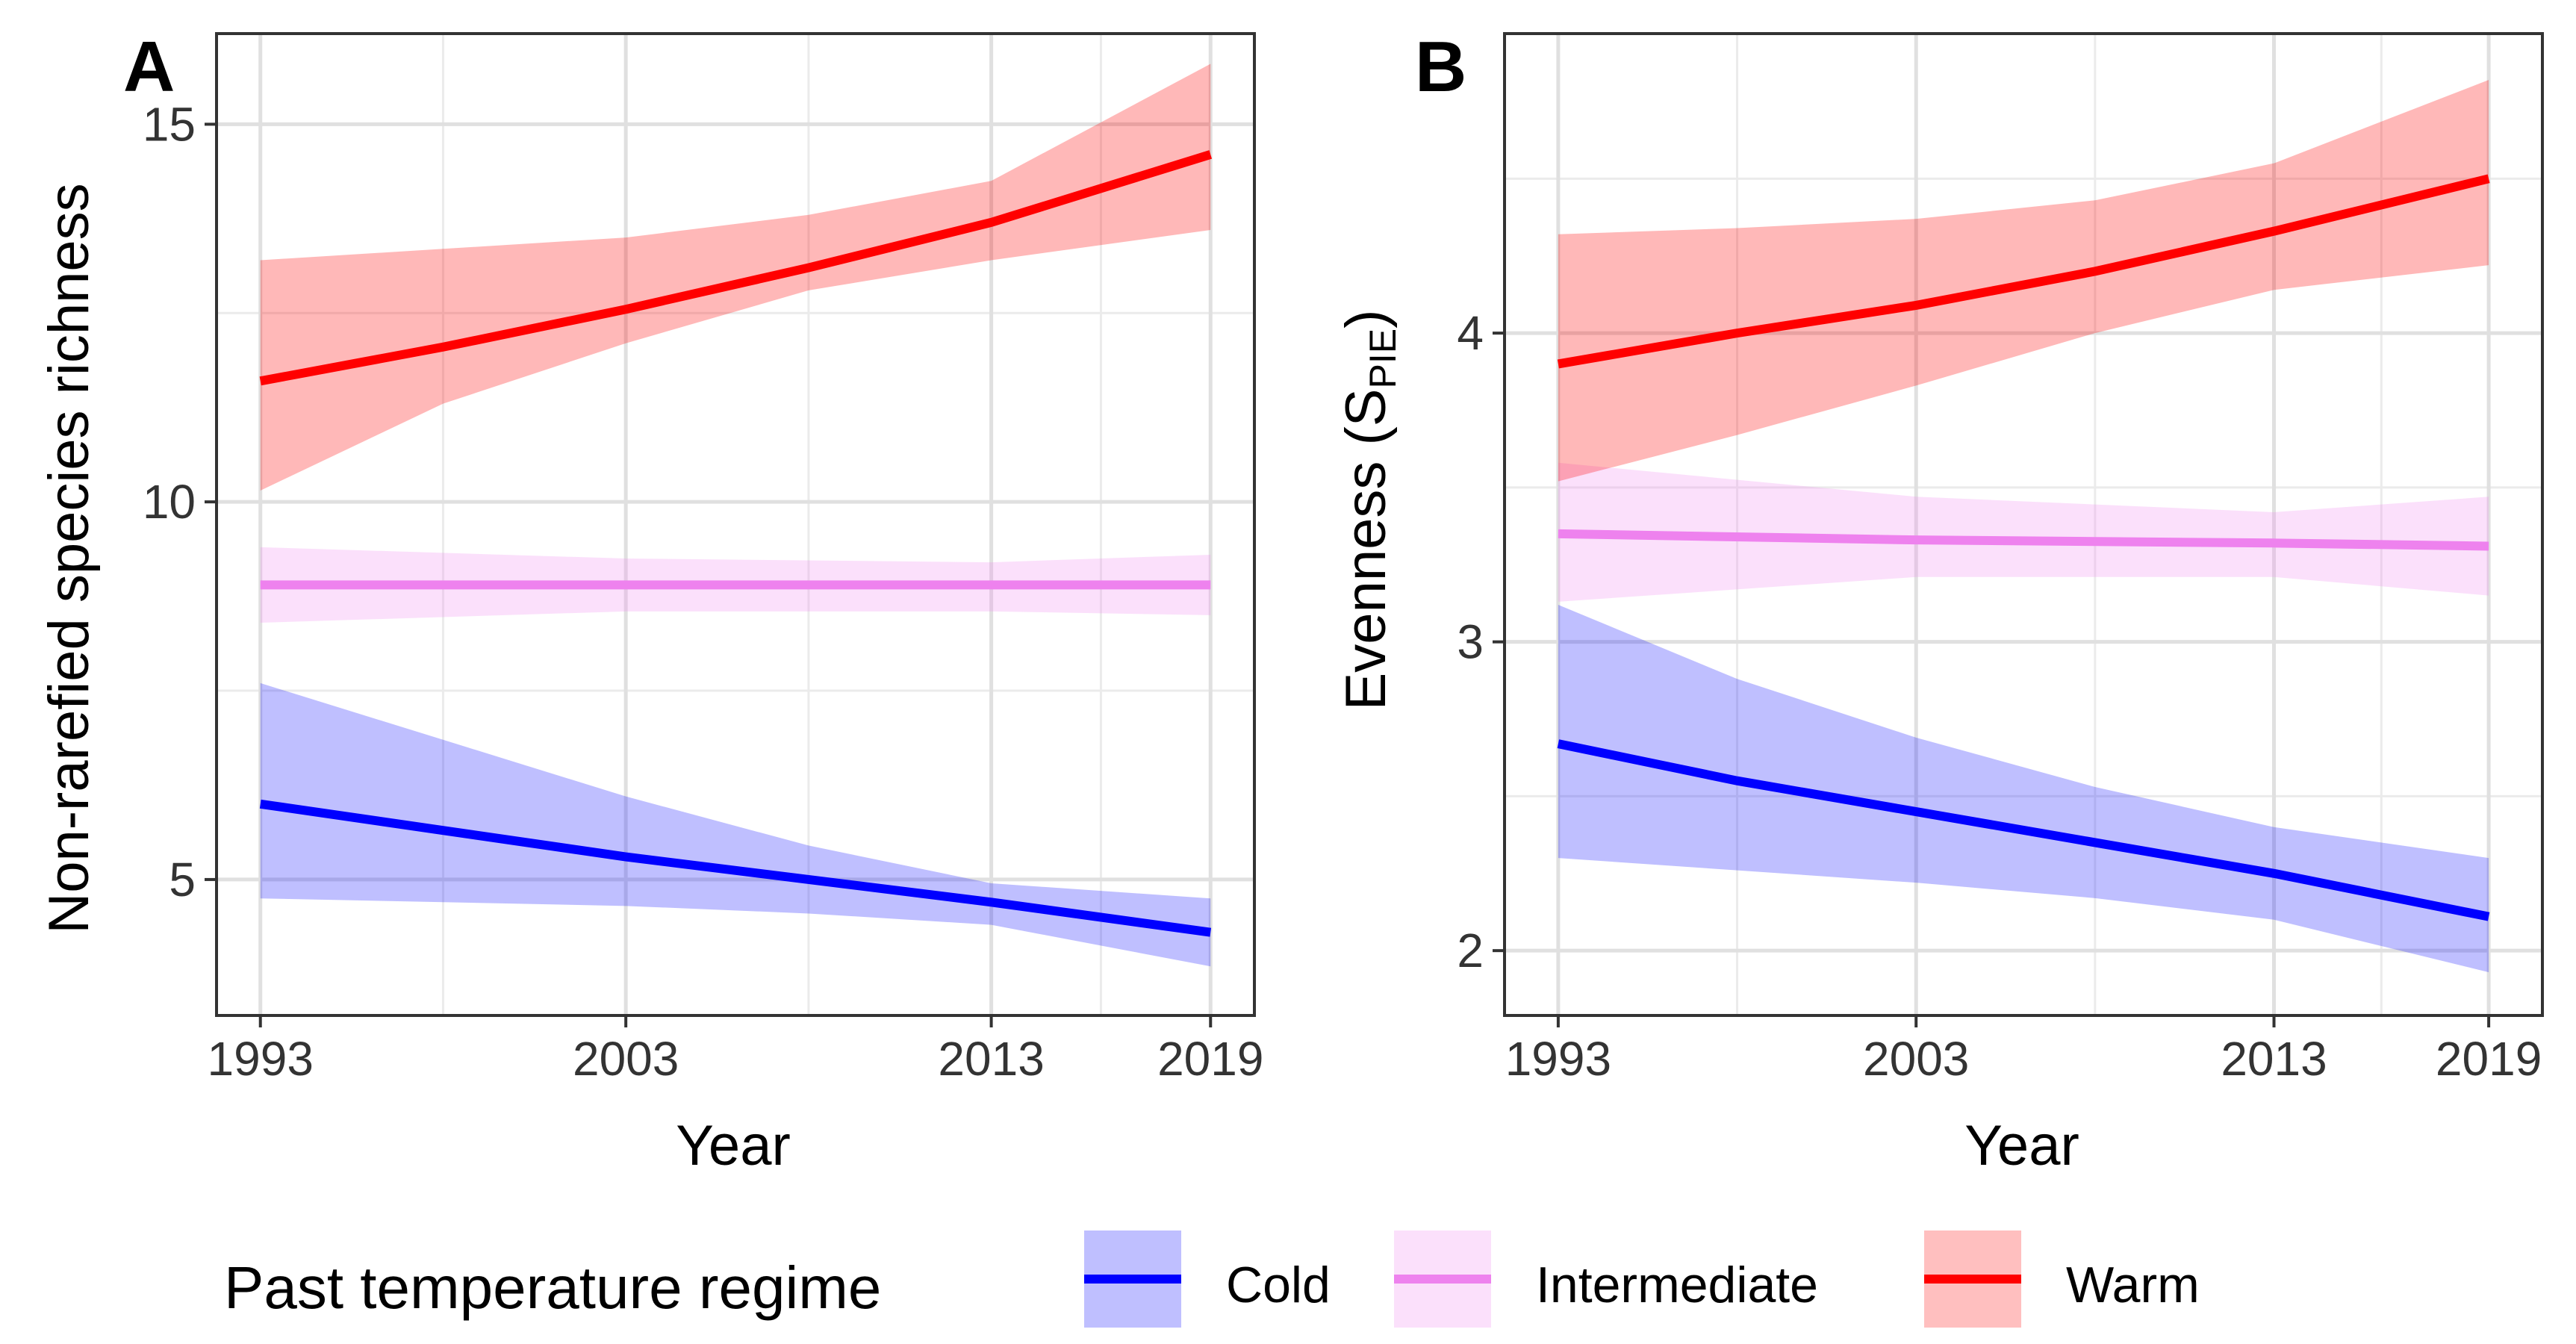 This screenshot has width=2576, height=1344. I want to click on confidence-ribbon-cold, so click(2023, 789).